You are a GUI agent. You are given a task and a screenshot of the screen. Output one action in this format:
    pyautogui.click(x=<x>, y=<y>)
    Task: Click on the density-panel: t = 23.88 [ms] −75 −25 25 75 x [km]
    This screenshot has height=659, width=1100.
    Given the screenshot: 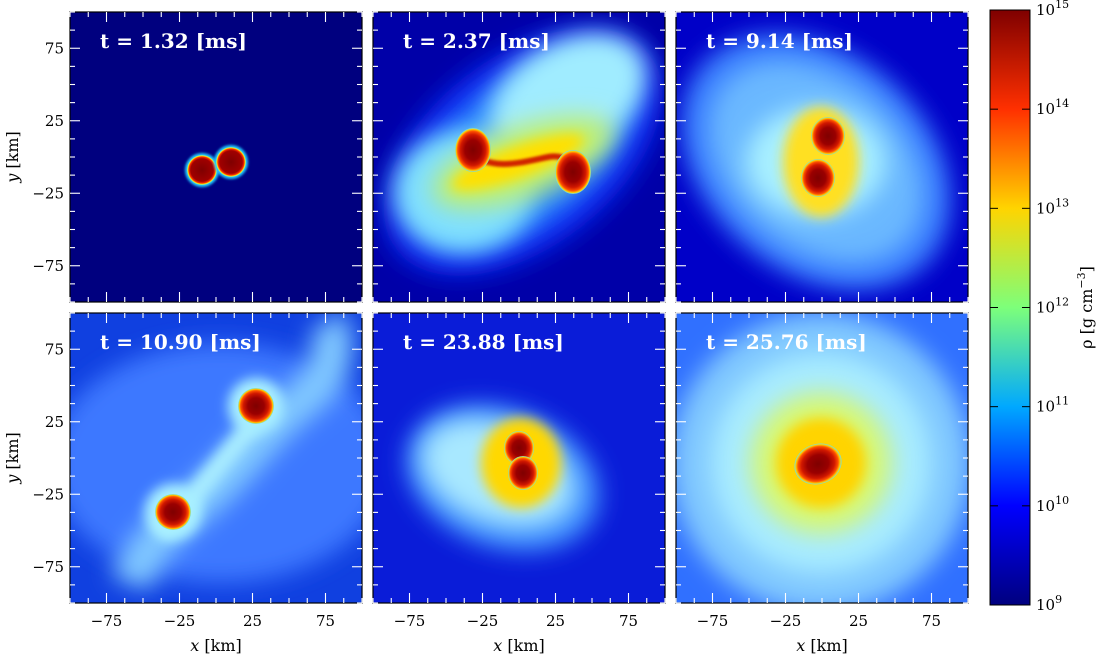 What is the action you would take?
    pyautogui.click(x=519, y=483)
    